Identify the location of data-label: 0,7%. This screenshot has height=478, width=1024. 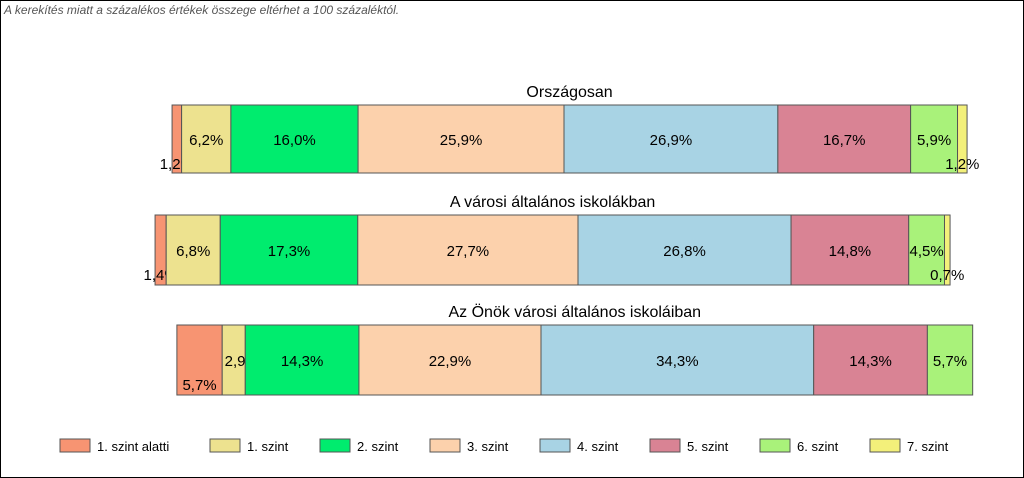
(947, 275).